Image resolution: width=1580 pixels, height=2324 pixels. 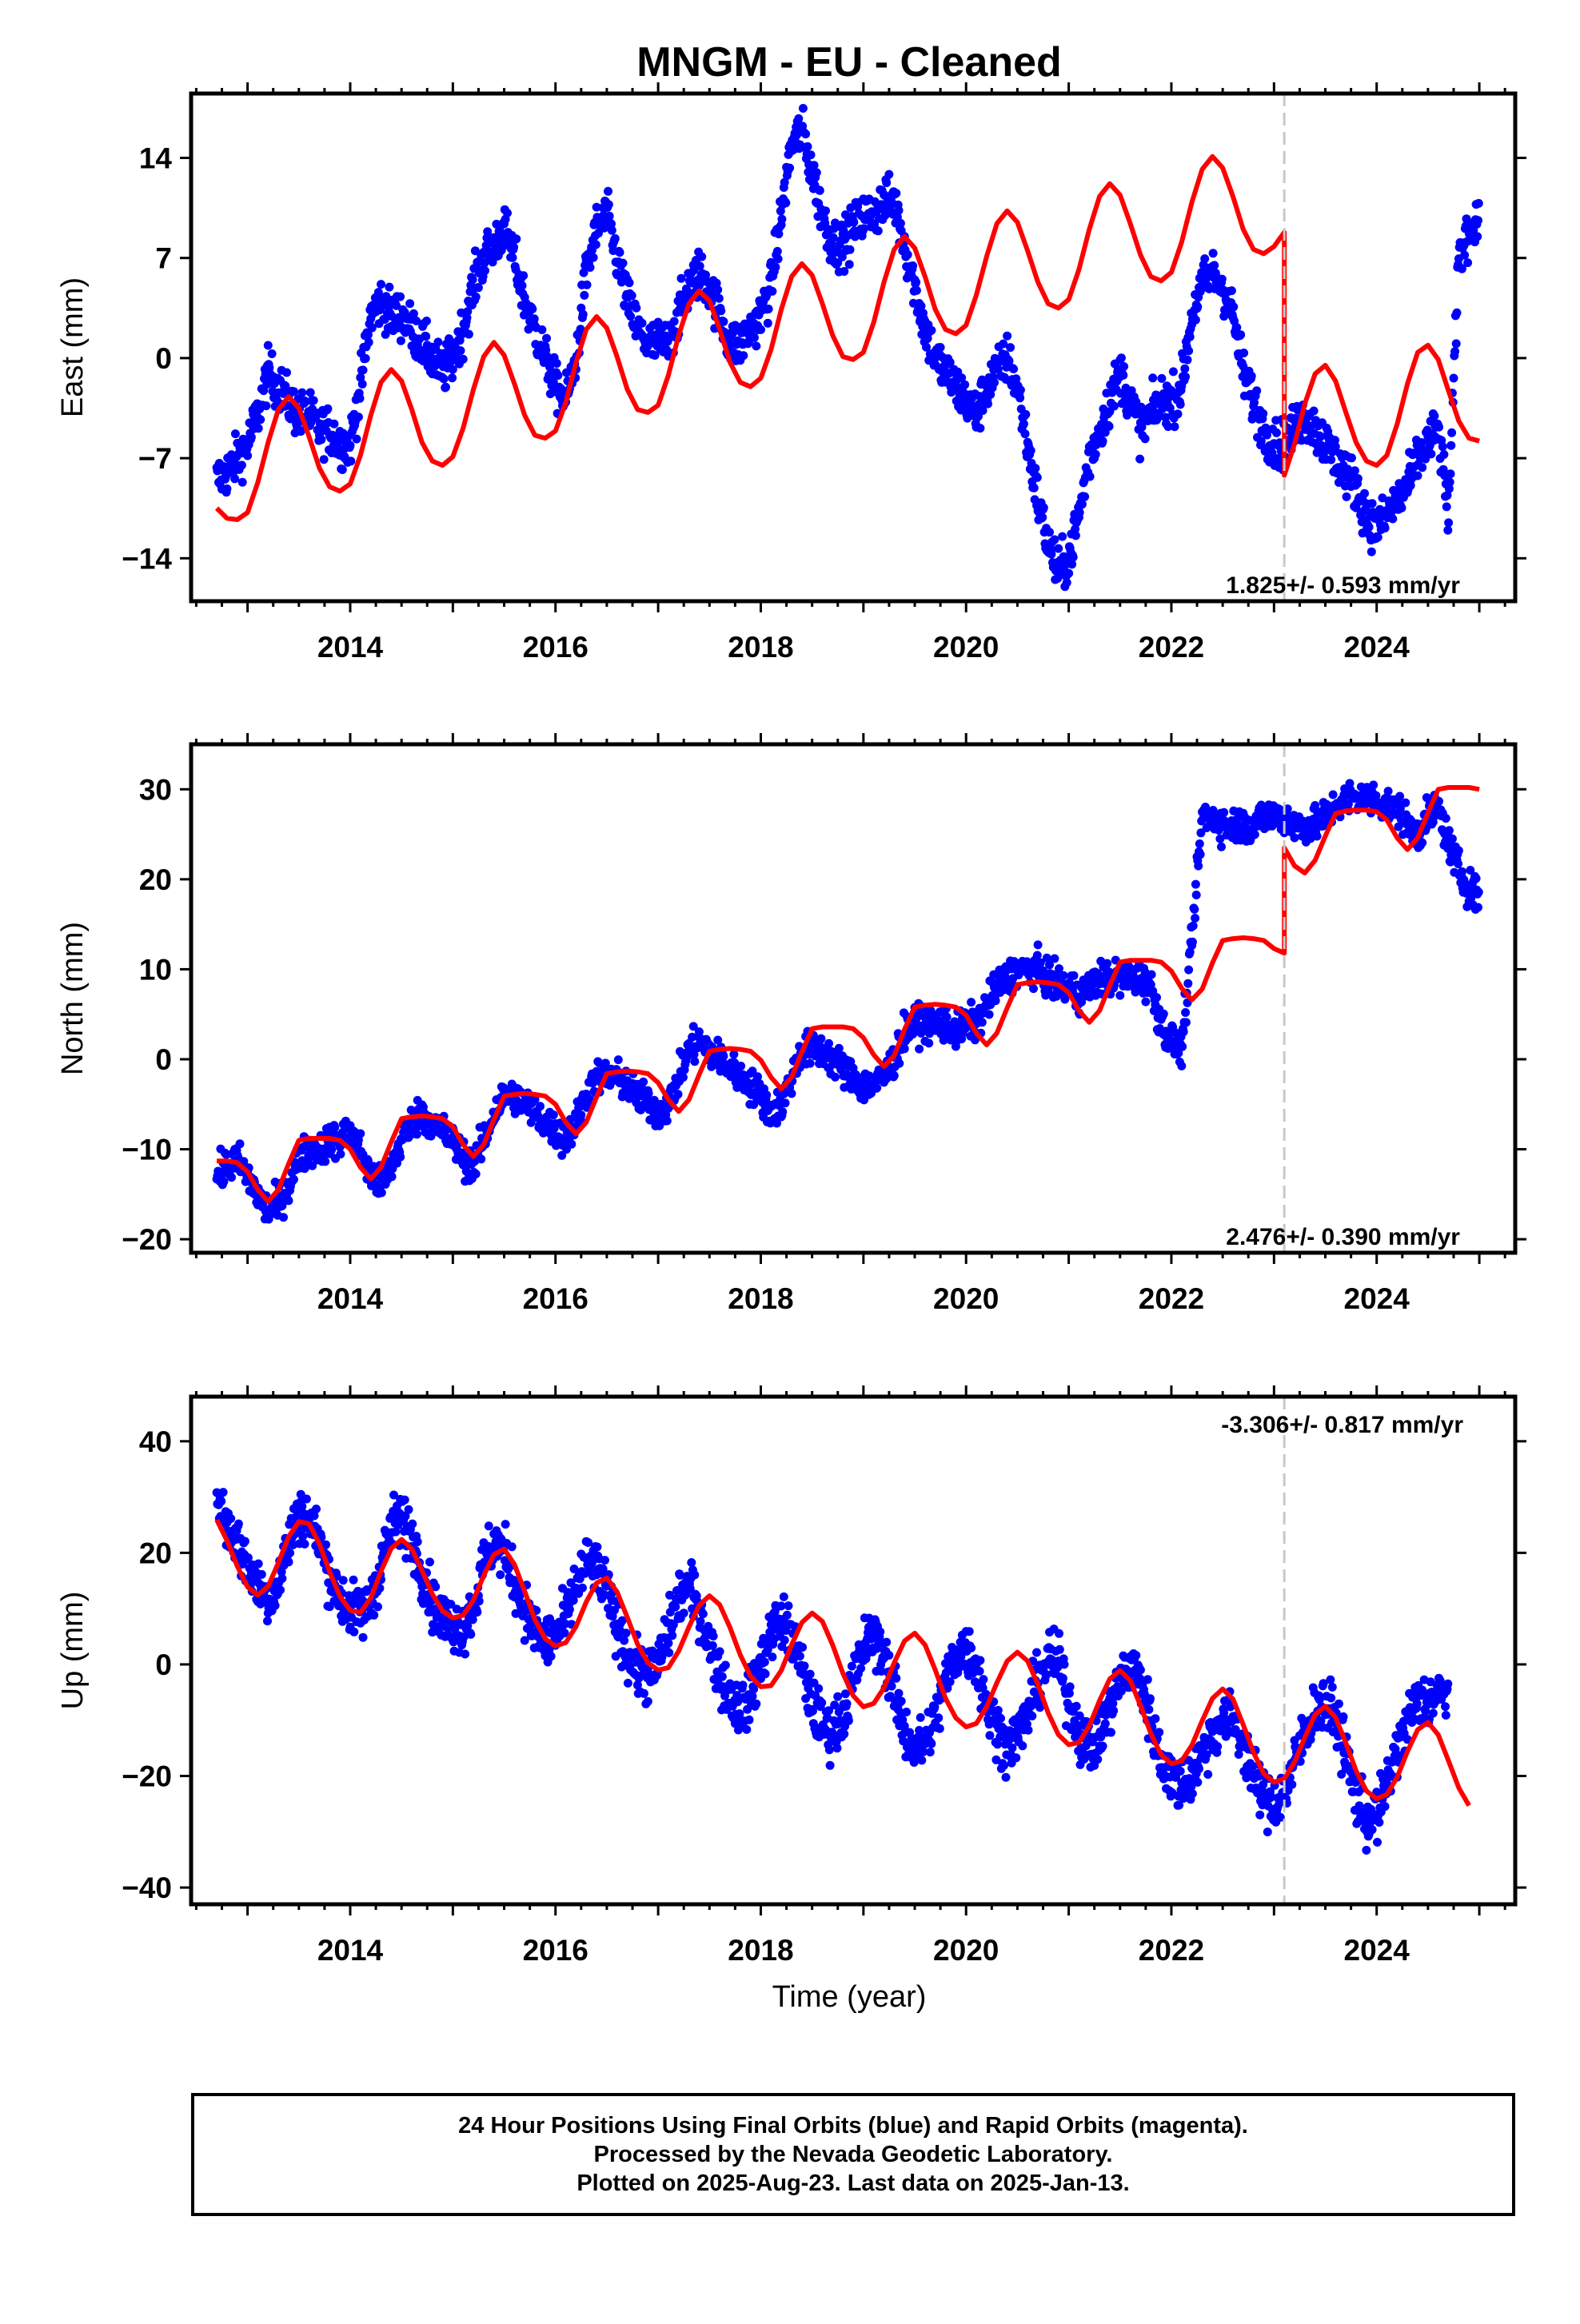 I want to click on y-tick-label: −14, so click(x=147, y=558).